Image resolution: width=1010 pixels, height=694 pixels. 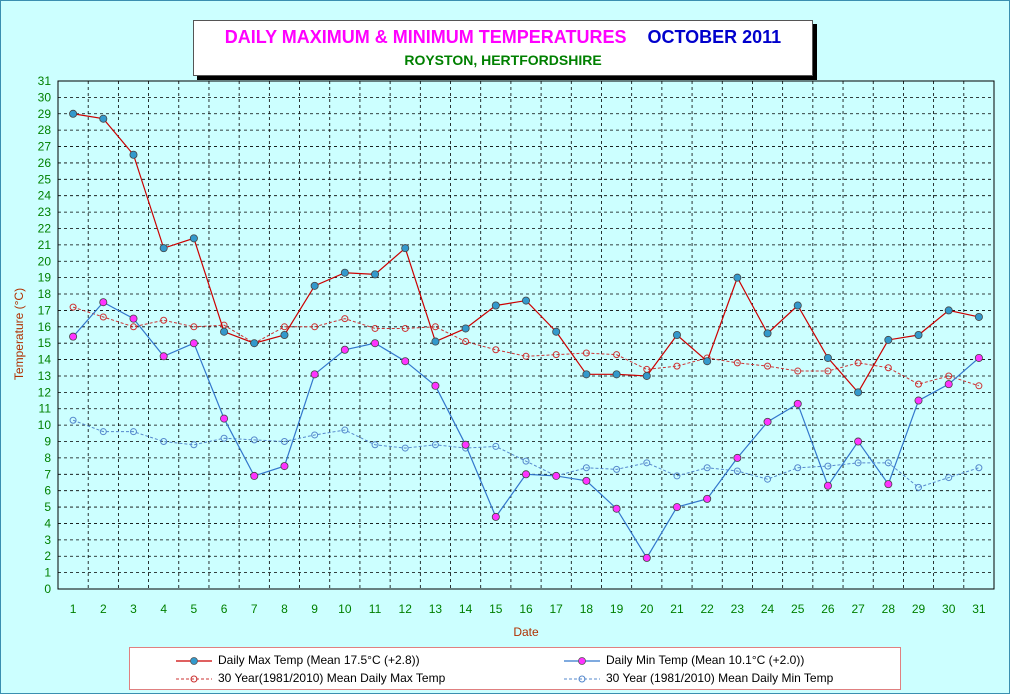 I want to click on legend-swatch-mean-min, so click(x=582, y=679).